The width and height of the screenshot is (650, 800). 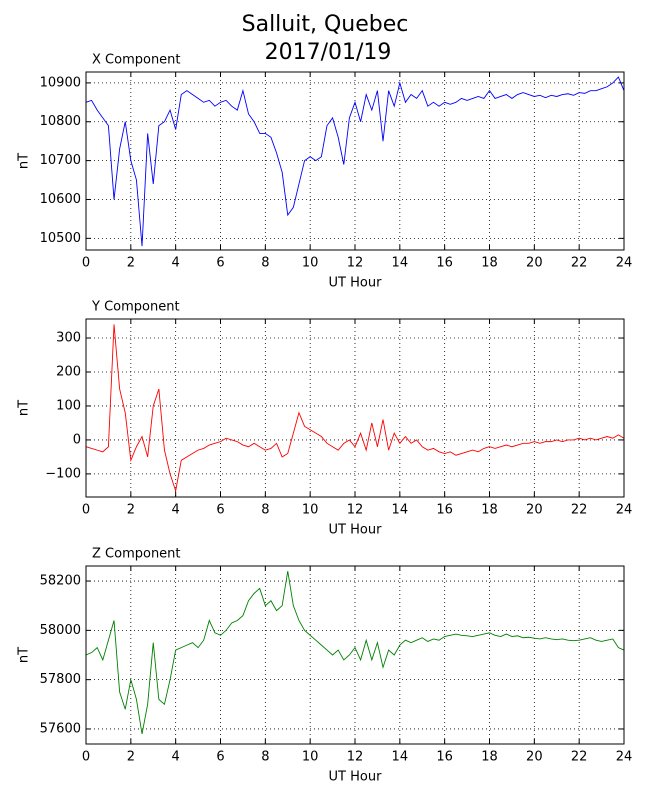 What do you see at coordinates (136, 60) in the screenshot?
I see `panel-title: X Component` at bounding box center [136, 60].